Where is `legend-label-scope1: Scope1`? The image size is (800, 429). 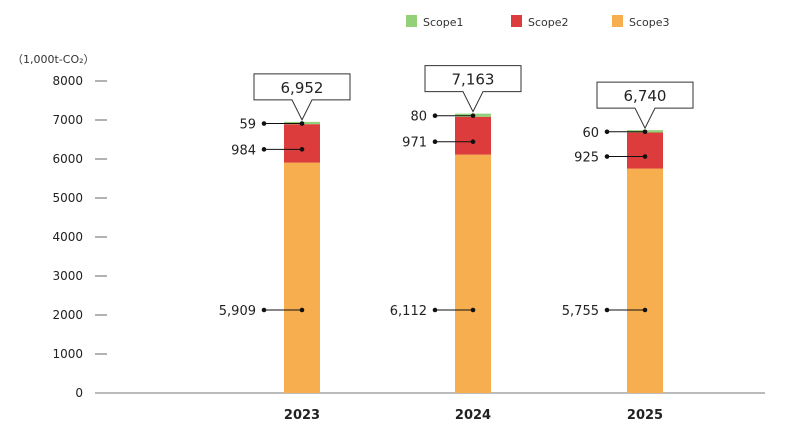
legend-label-scope1: Scope1 is located at coordinates (443, 22).